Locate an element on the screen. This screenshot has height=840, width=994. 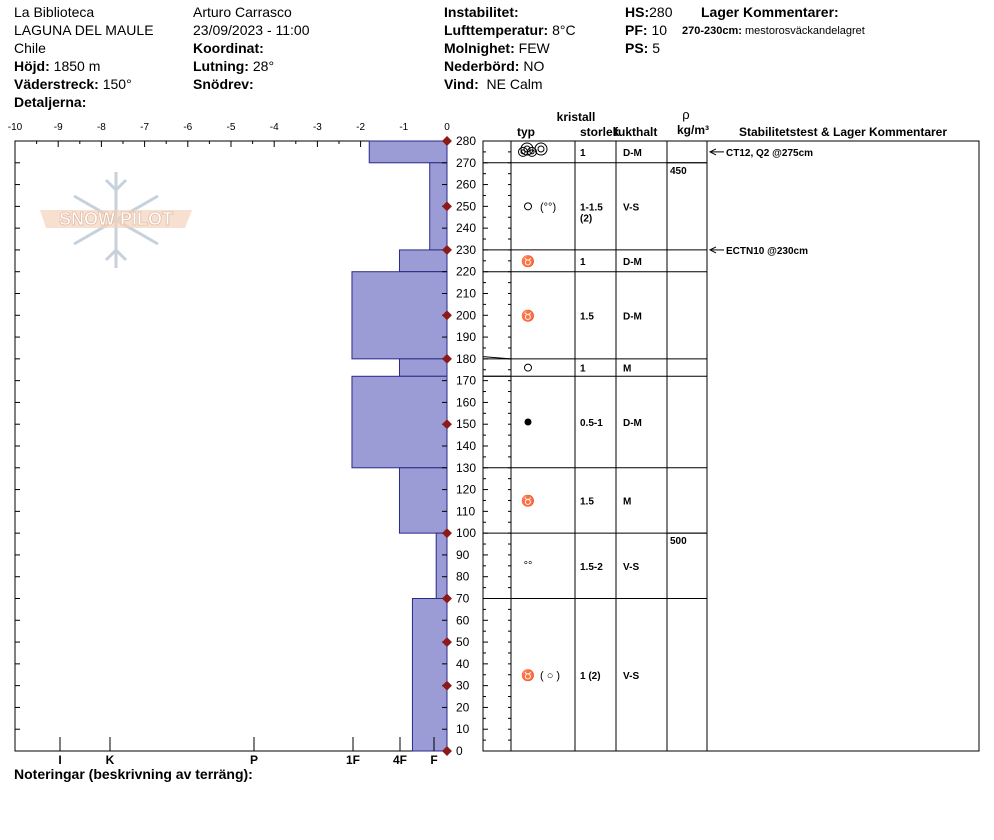
hardness-tick-label: 4F is located at coordinates (400, 760).